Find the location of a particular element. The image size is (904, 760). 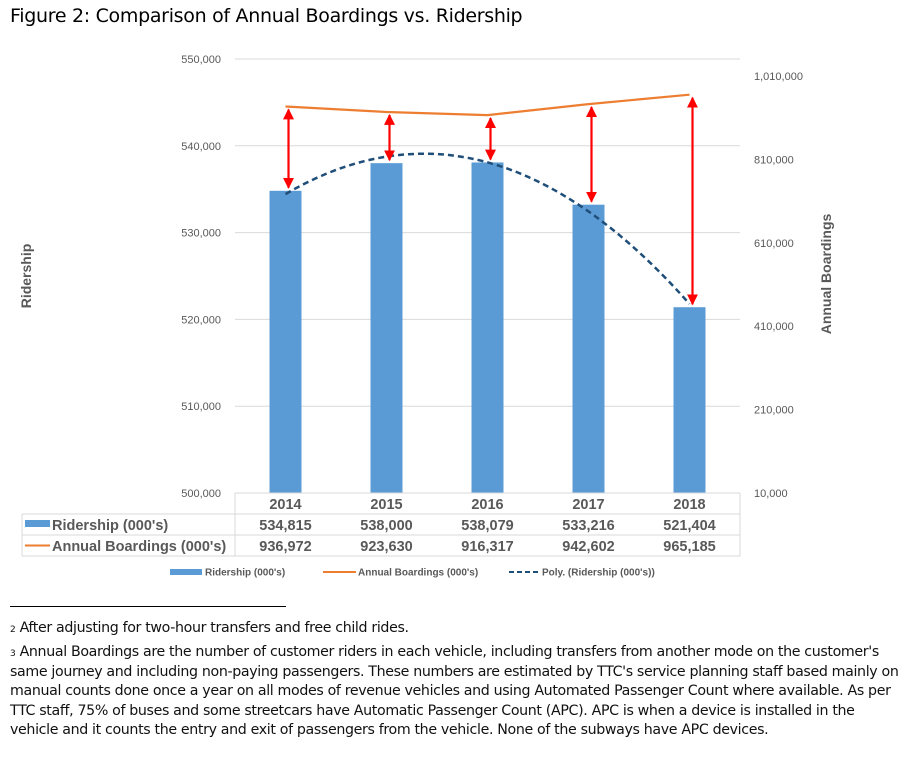

left-tick-label: 500,000 is located at coordinates (201, 494).